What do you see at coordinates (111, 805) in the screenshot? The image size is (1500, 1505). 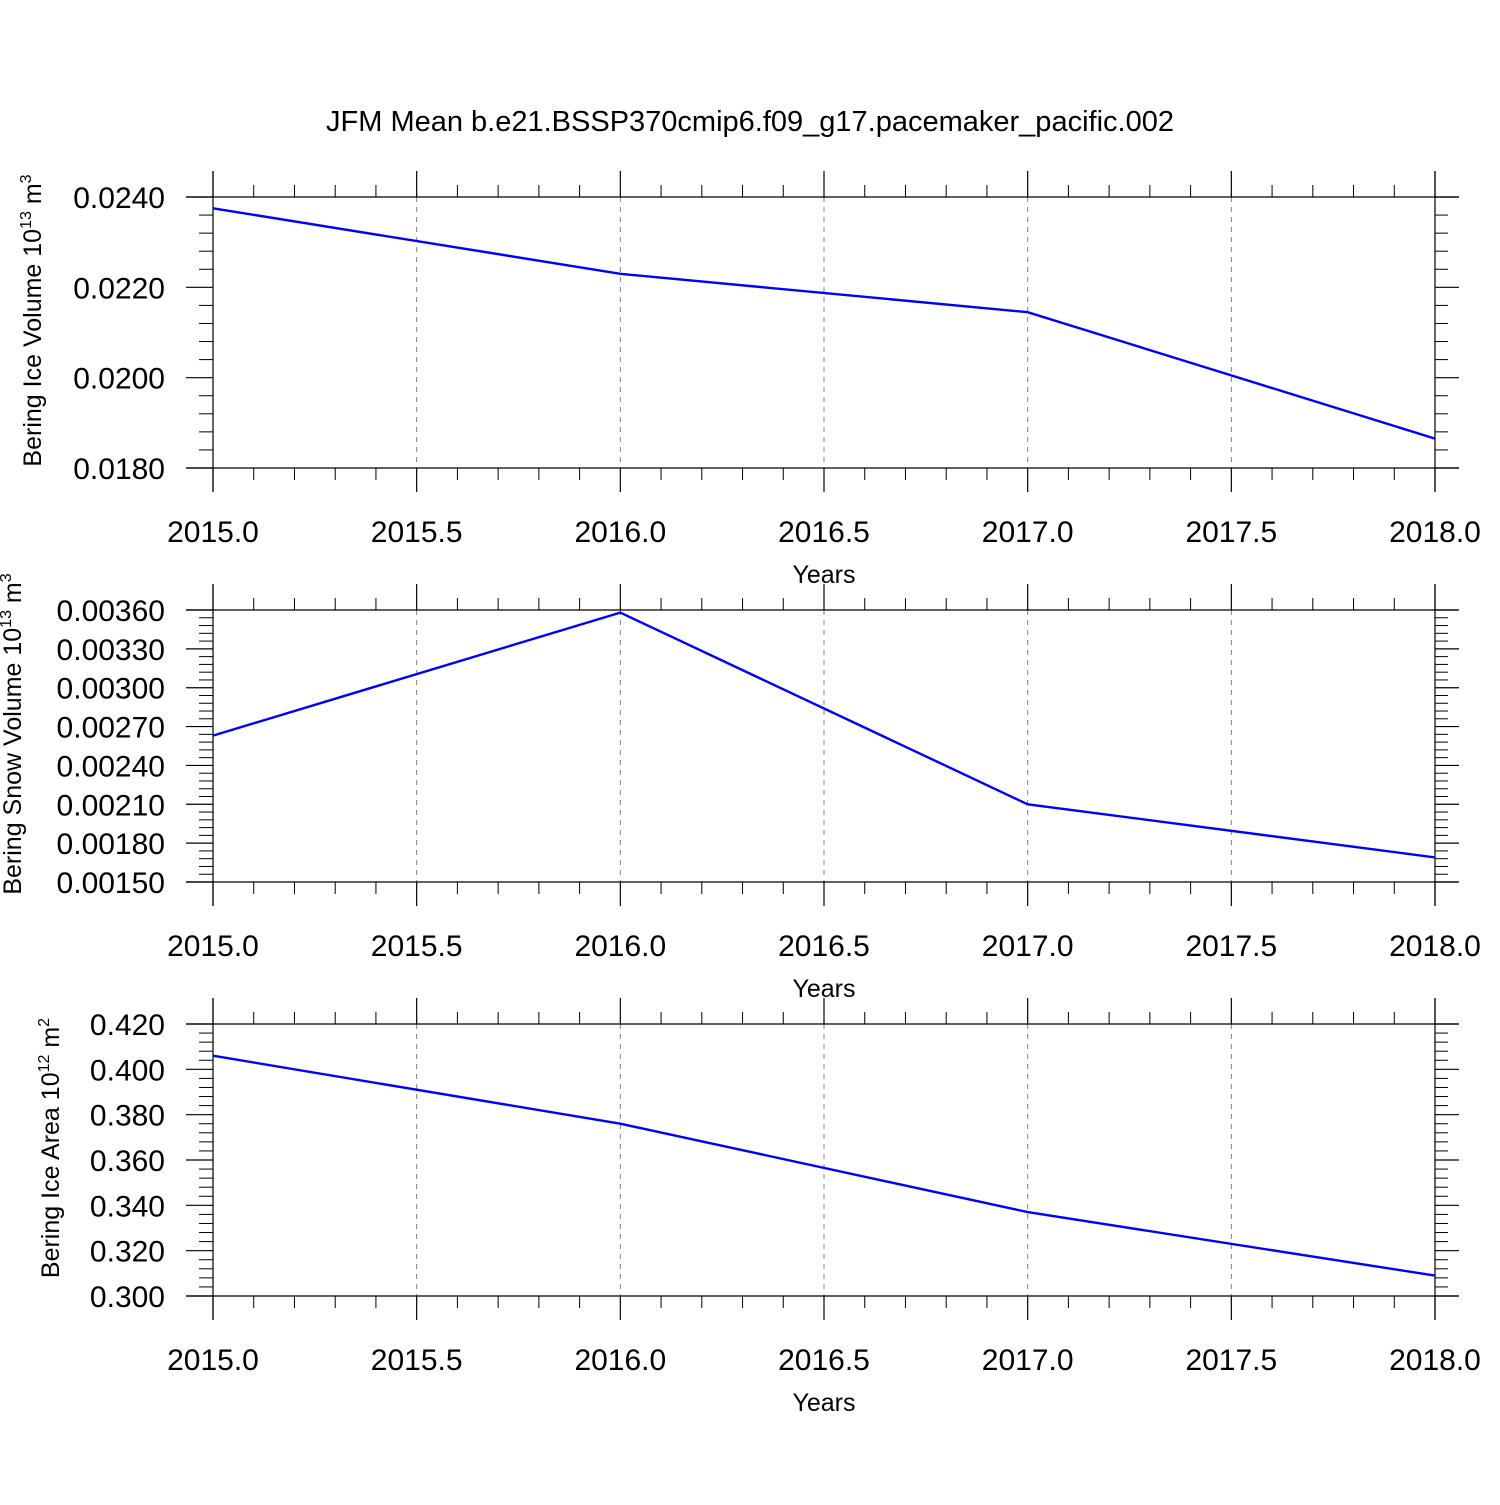 I see `panel-2-ytick-label: 0.00210` at bounding box center [111, 805].